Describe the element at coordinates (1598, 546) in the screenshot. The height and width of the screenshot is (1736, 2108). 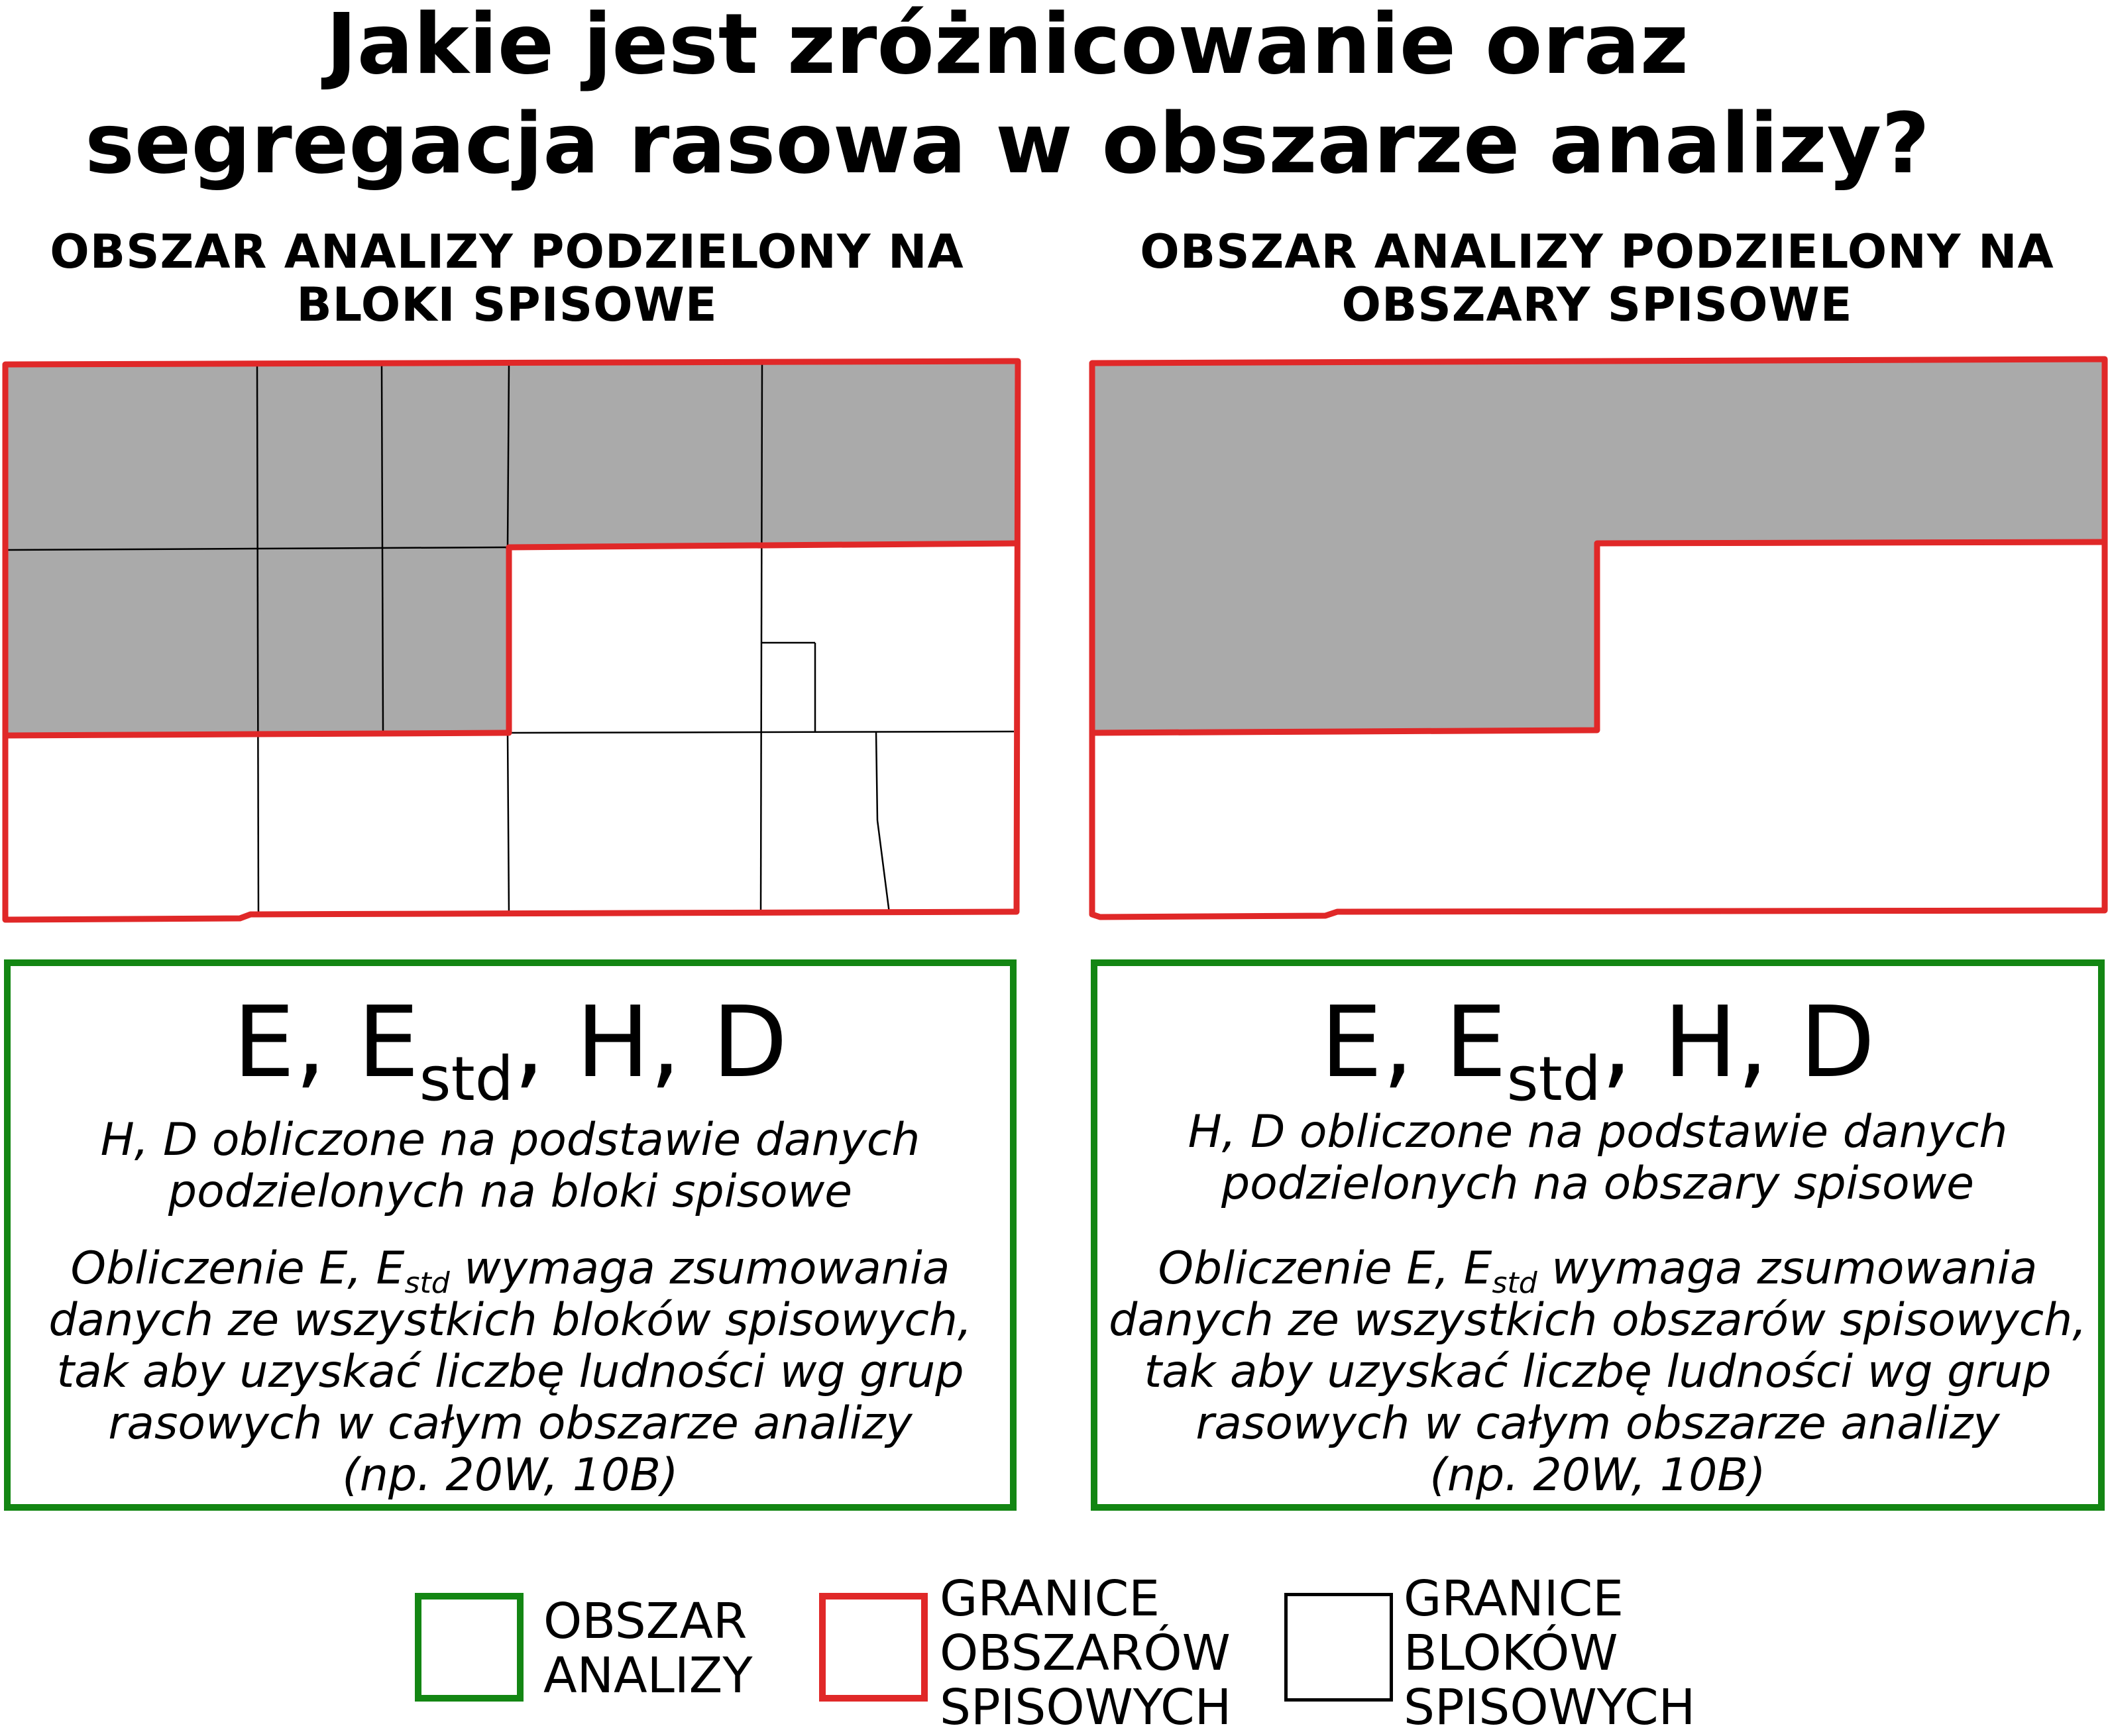
I see `right-shaded-tract` at that location.